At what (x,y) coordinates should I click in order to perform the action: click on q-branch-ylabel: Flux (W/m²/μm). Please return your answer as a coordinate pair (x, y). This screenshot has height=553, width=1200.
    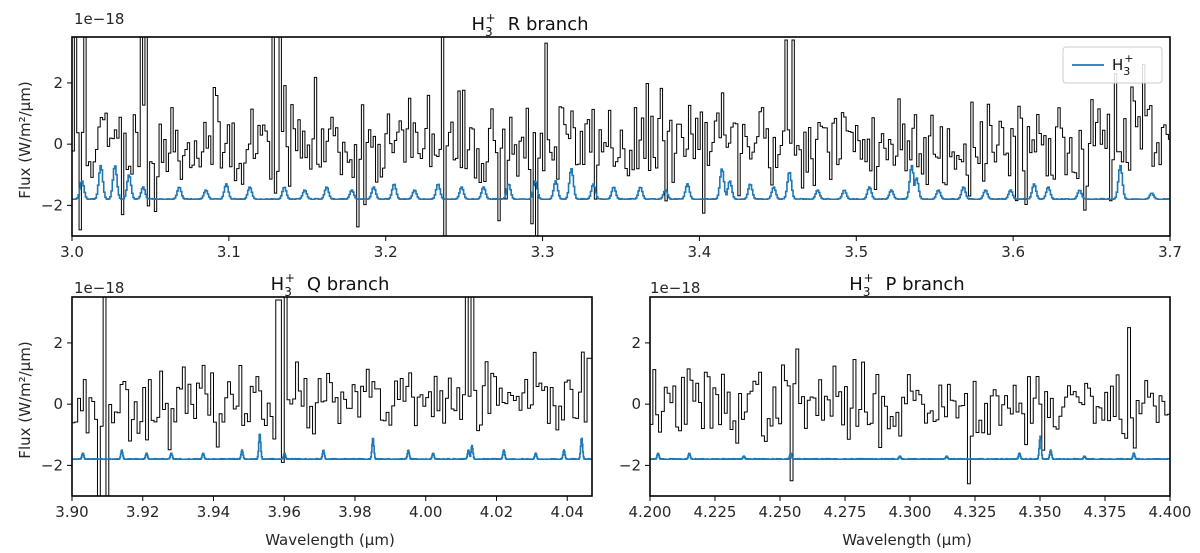
    Looking at the image, I should click on (25, 399).